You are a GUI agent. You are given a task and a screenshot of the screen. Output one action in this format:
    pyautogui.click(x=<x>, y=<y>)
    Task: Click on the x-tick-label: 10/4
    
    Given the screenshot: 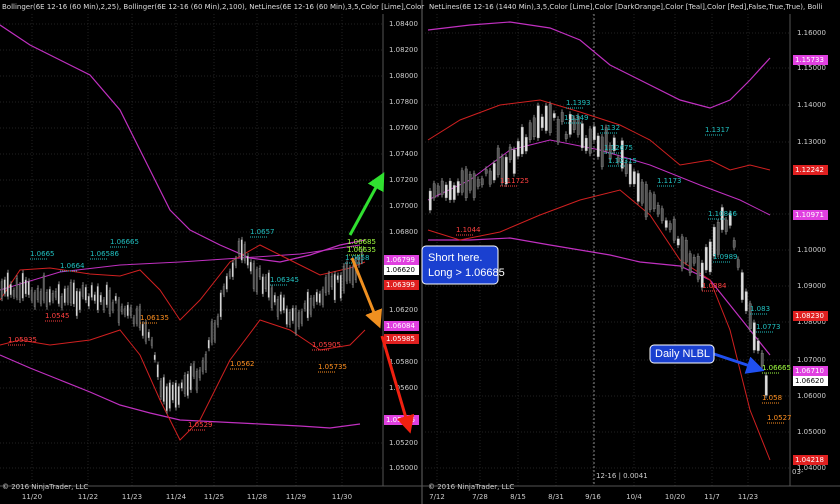 What is the action you would take?
    pyautogui.click(x=634, y=497)
    